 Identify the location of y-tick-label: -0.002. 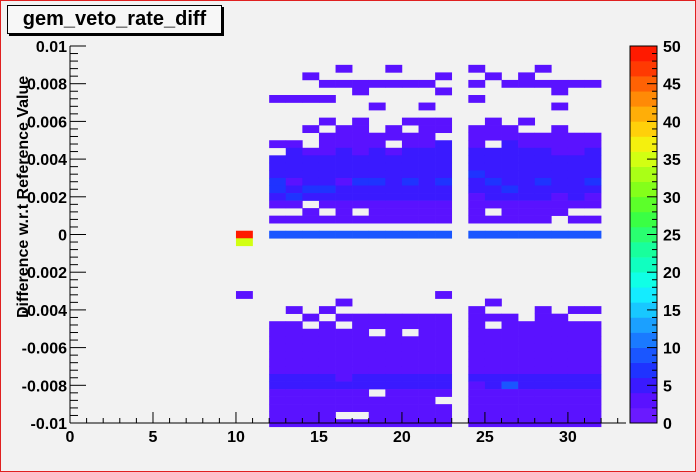
(44, 273).